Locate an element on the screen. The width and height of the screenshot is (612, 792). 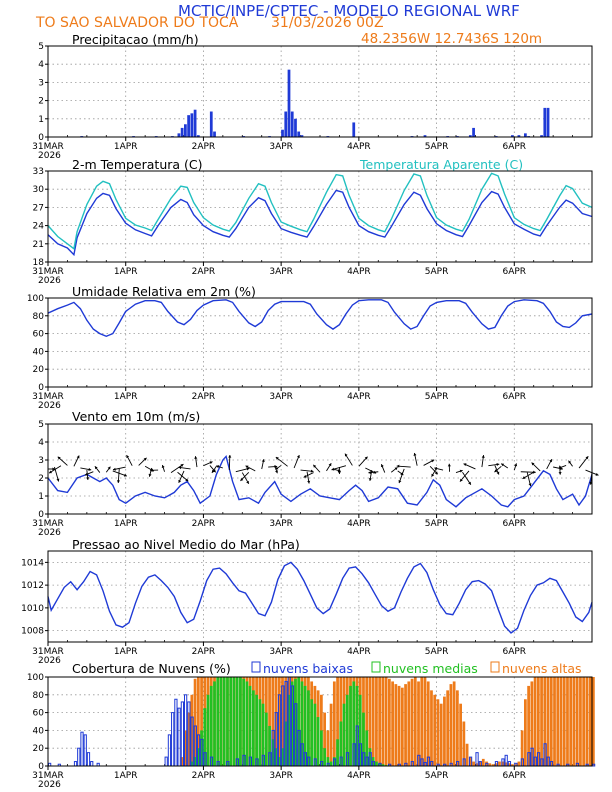
cloud-xtick-label: 3APR is located at coordinates (281, 776).